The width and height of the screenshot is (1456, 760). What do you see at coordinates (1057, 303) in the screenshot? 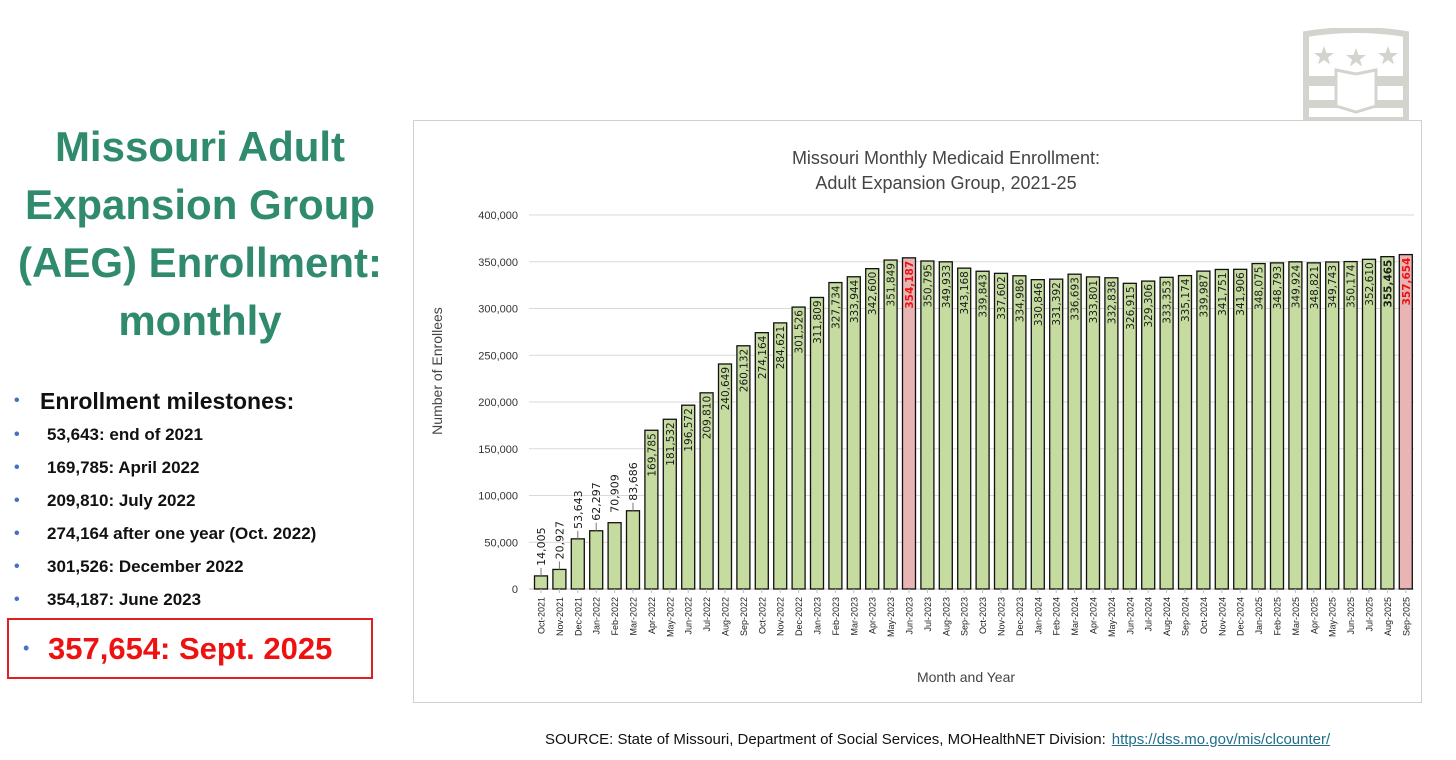
I see `data-label-Feb-2024: 331,392` at bounding box center [1057, 303].